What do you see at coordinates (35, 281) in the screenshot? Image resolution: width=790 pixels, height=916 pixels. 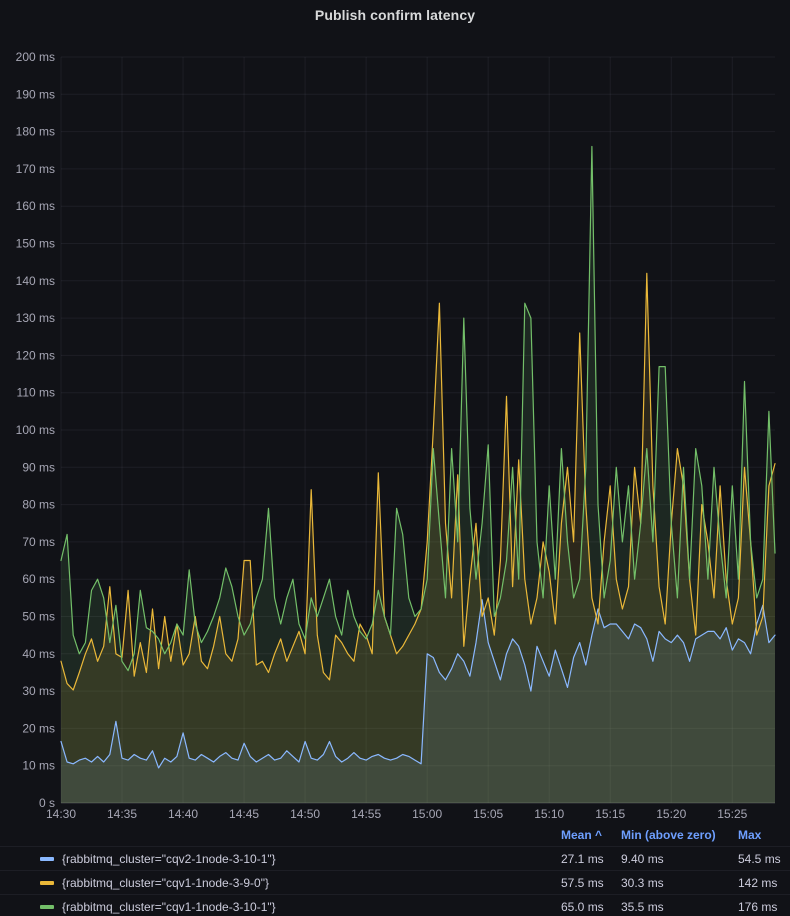 I see `y-tick-label: 140 ms` at bounding box center [35, 281].